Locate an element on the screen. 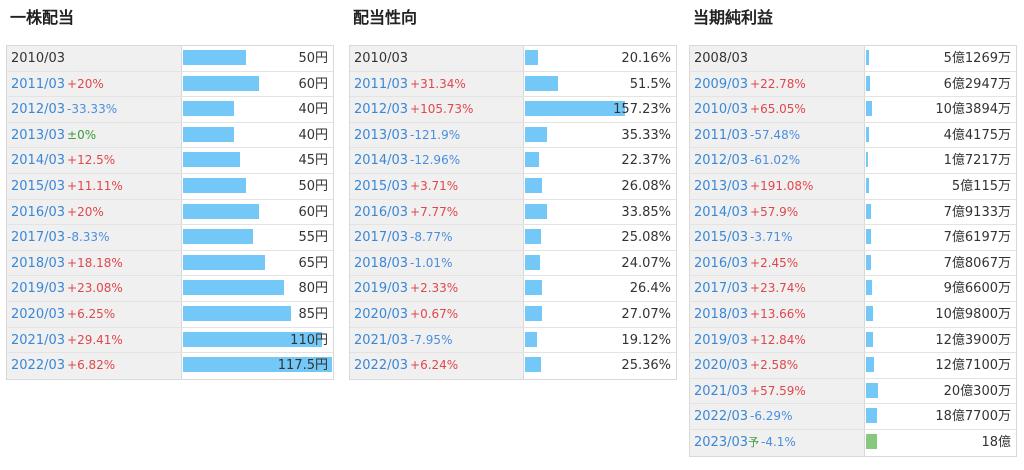 The height and width of the screenshot is (470, 1024). change-percent: -1.01% is located at coordinates (431, 262).